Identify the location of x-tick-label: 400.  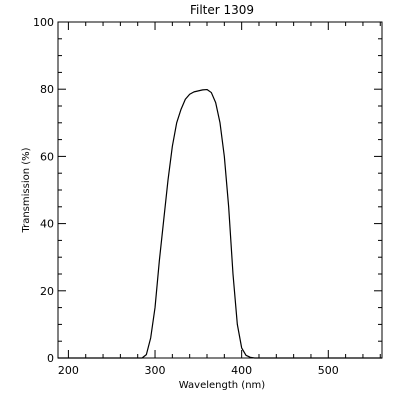
(241, 370).